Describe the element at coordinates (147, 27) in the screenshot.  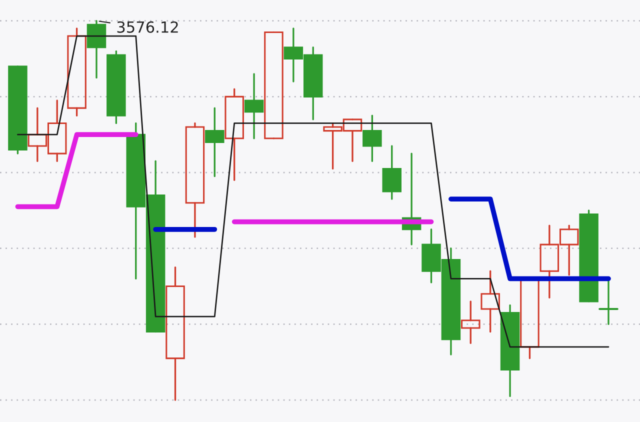
I see `annotation: 3576.12` at that location.